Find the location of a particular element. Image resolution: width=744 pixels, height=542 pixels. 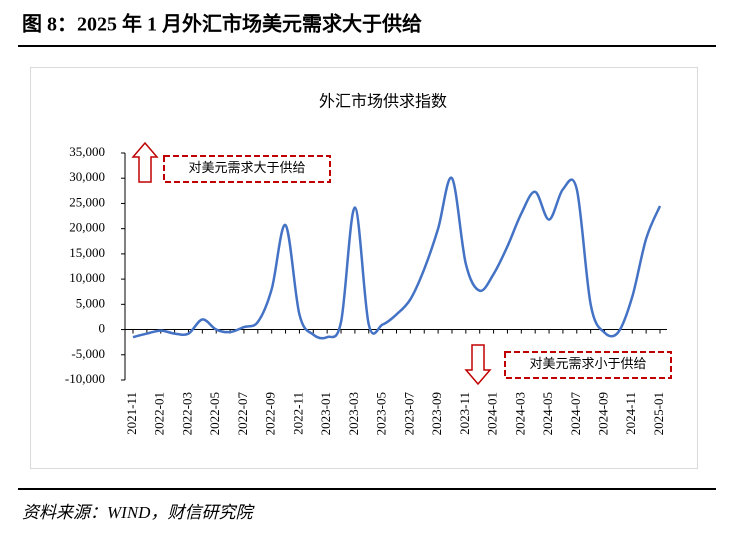

x-tick-label: 2023-07 is located at coordinates (408, 414).